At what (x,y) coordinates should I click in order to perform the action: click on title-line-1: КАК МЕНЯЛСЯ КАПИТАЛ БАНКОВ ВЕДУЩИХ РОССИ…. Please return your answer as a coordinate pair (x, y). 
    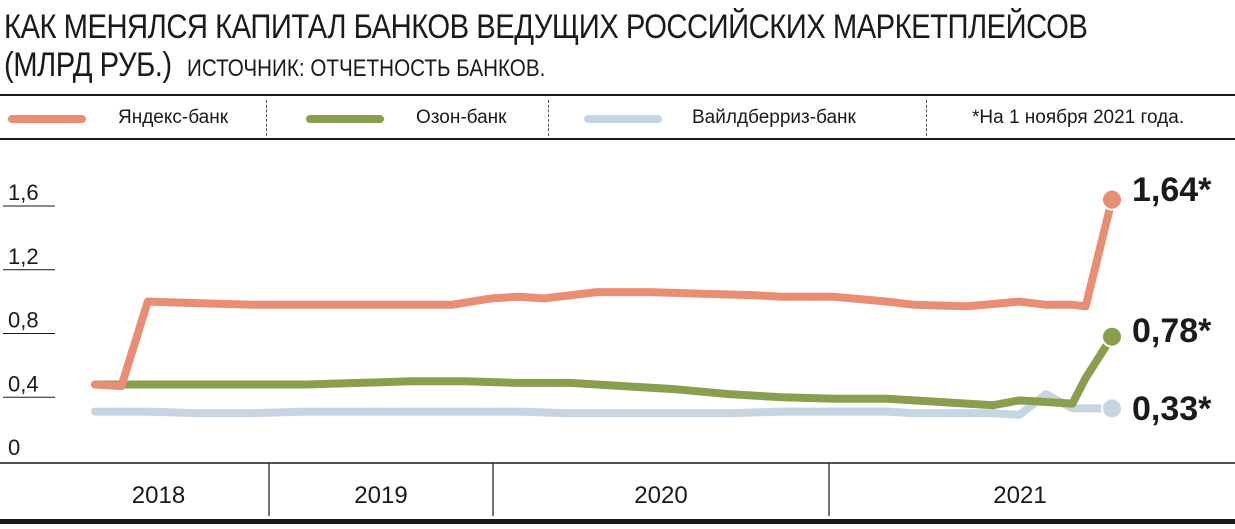
    Looking at the image, I should click on (546, 27).